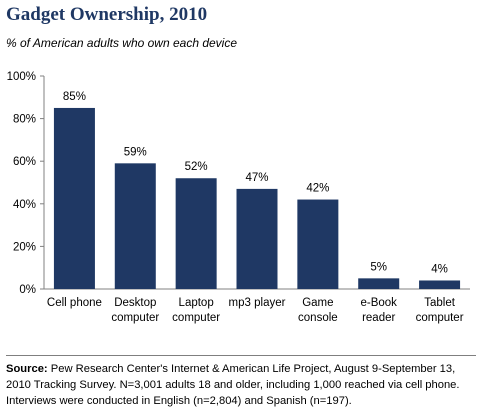 This screenshot has height=416, width=480. I want to click on y-tick-label: 100%, so click(21, 77).